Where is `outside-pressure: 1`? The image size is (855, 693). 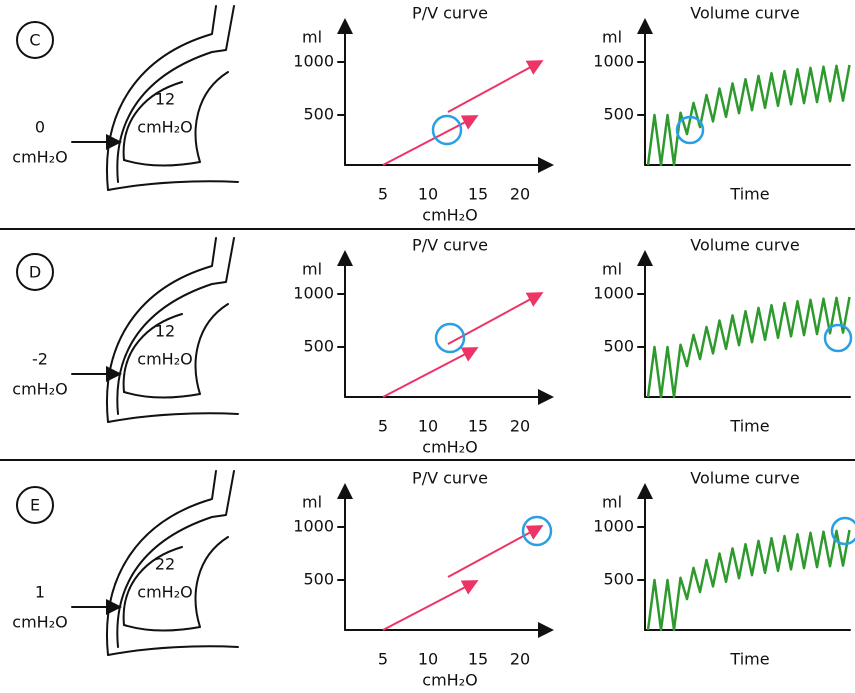
outside-pressure: 1 is located at coordinates (40, 592).